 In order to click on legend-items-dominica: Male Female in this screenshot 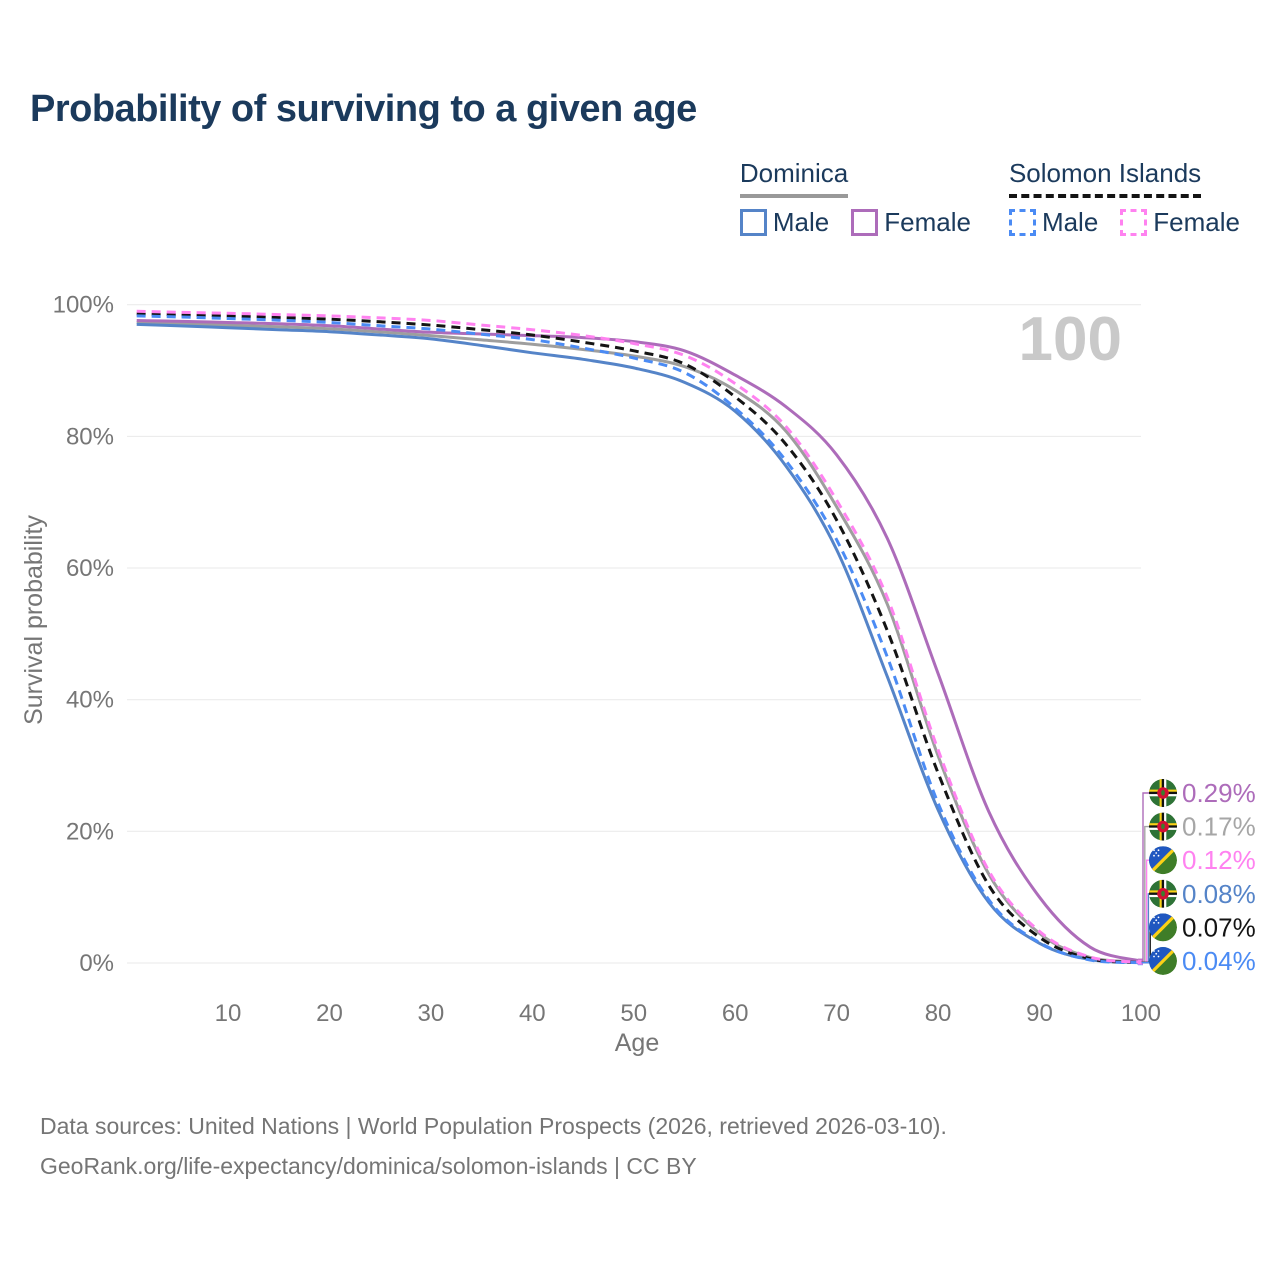, I will do `click(855, 222)`.